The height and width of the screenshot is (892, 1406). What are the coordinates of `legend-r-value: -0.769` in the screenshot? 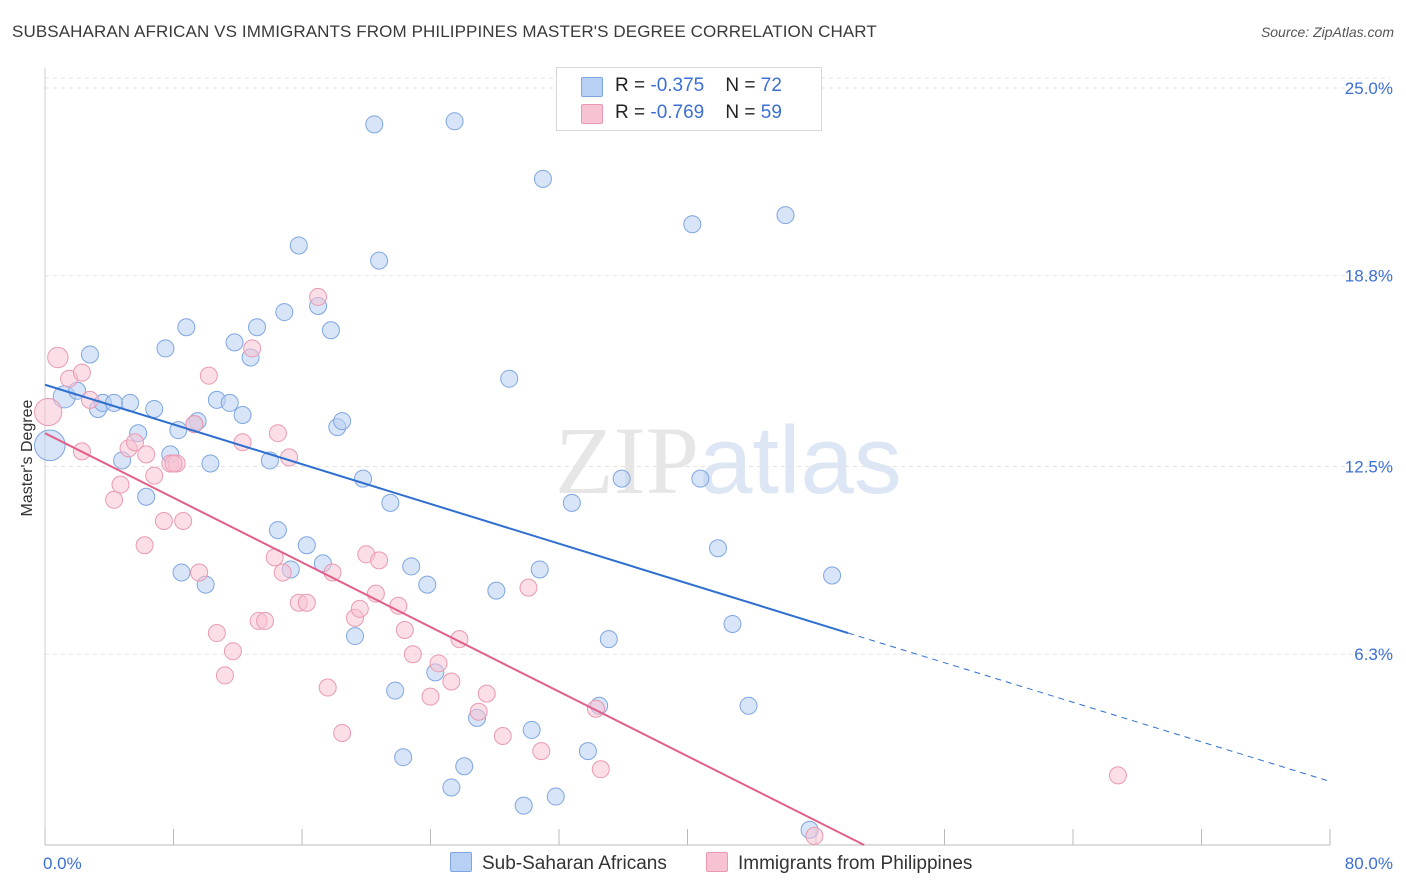 It's located at (677, 112).